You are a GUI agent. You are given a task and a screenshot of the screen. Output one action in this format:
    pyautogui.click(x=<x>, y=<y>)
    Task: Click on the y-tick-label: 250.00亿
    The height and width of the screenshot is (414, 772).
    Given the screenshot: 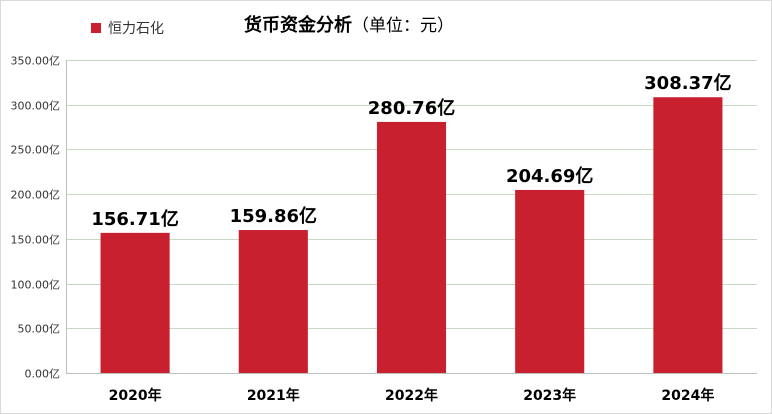 What is the action you would take?
    pyautogui.click(x=36, y=150)
    